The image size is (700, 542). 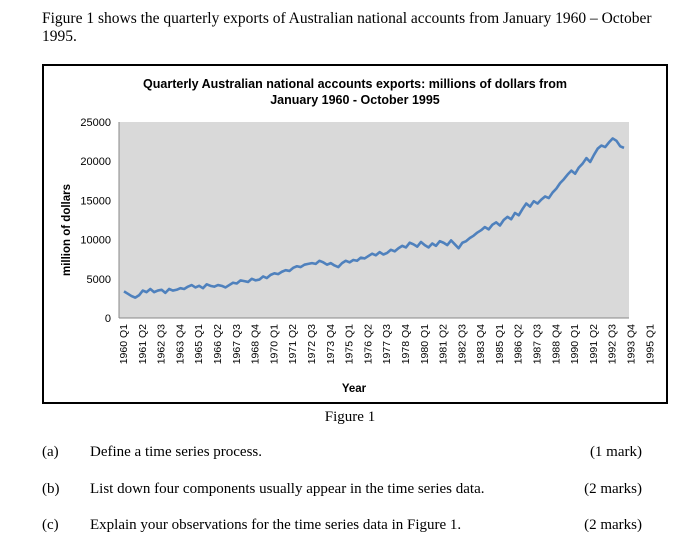 What do you see at coordinates (368, 344) in the screenshot?
I see `x-tick-label: 1976 Q2` at bounding box center [368, 344].